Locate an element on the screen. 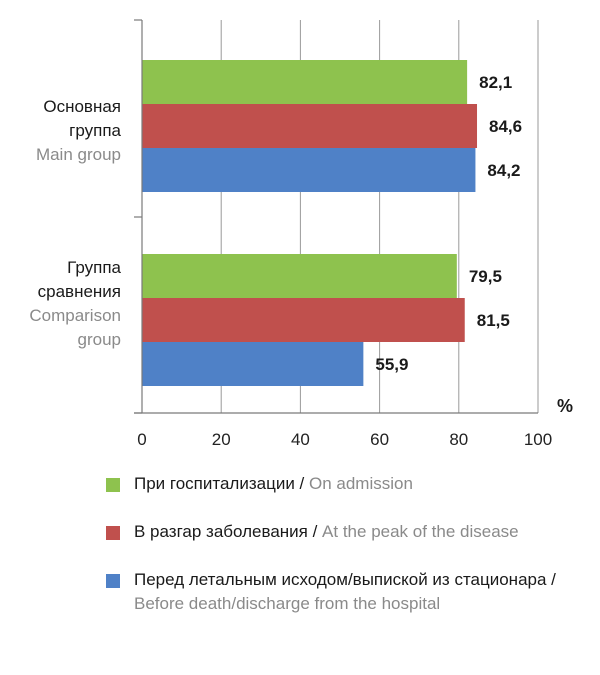 The height and width of the screenshot is (675, 600). x-tick-label: 80 is located at coordinates (458, 439).